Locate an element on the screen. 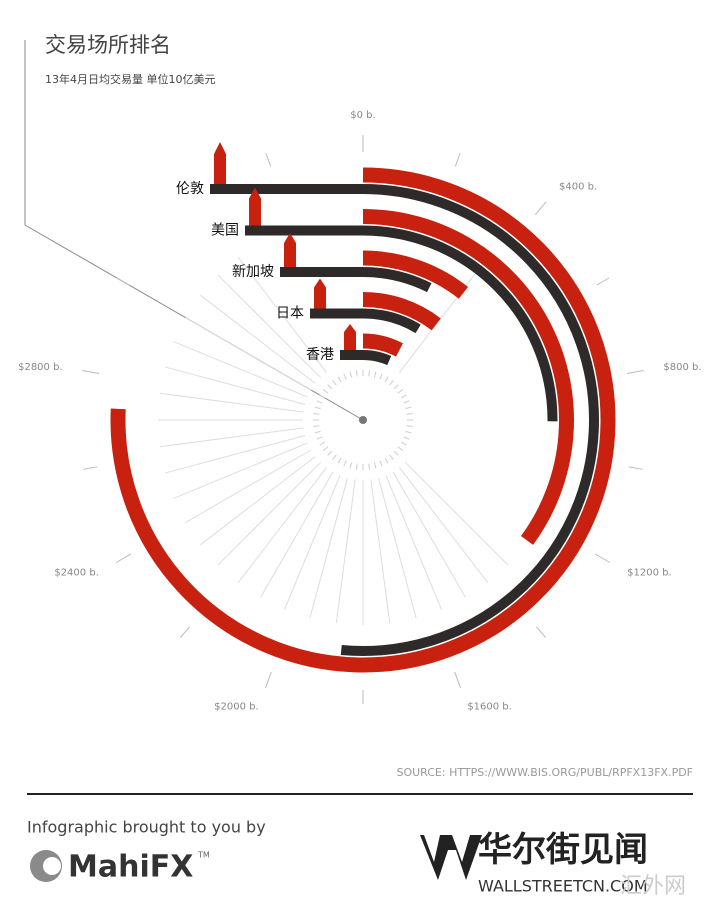  brand: 华尔街见闻 is located at coordinates (563, 850).